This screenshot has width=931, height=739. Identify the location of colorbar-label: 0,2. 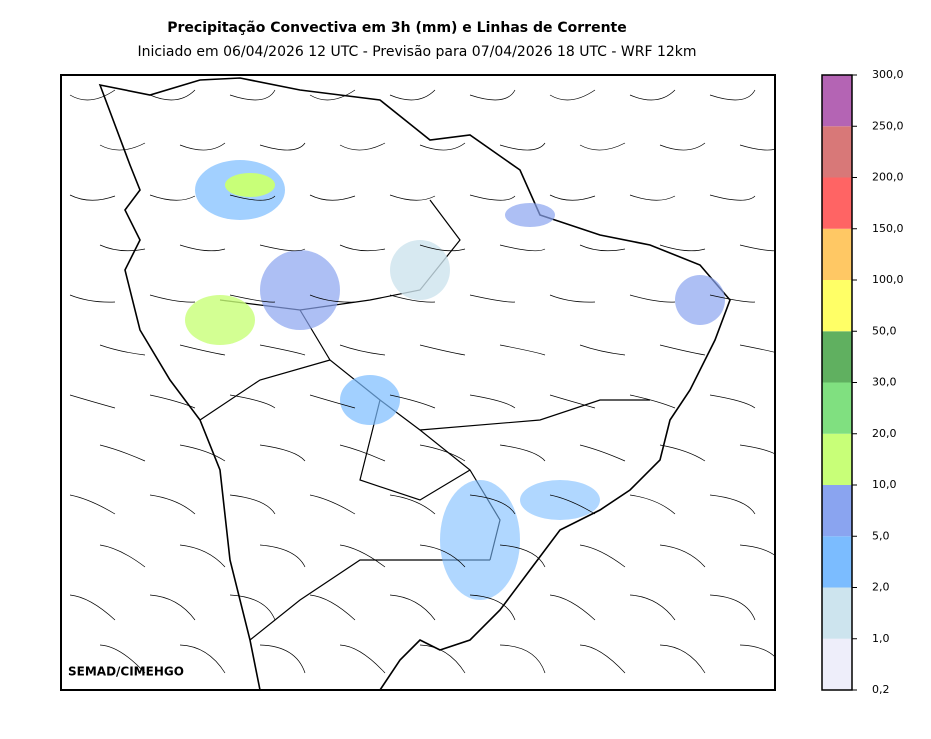
(881, 689).